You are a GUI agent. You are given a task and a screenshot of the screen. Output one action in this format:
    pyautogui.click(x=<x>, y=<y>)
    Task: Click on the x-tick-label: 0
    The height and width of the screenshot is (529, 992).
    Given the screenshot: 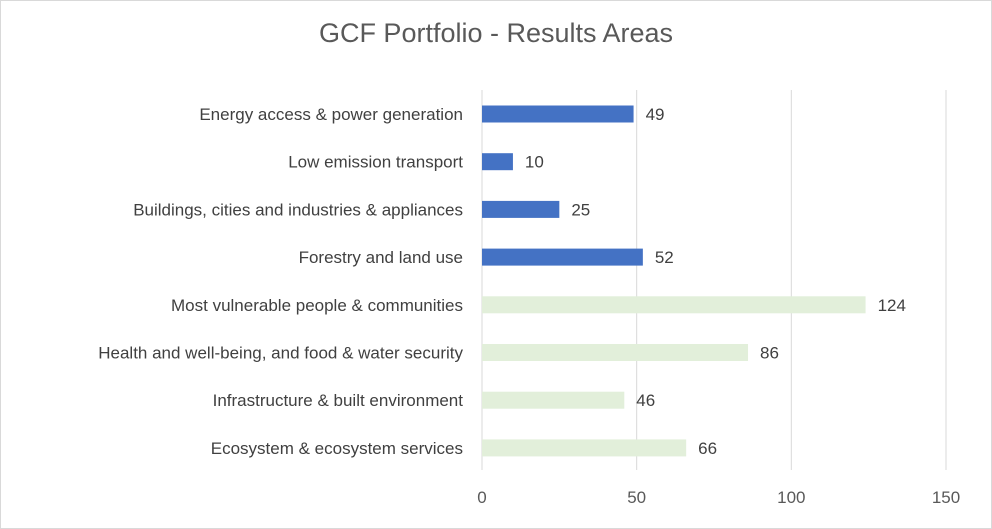 What is the action you would take?
    pyautogui.click(x=481, y=497)
    